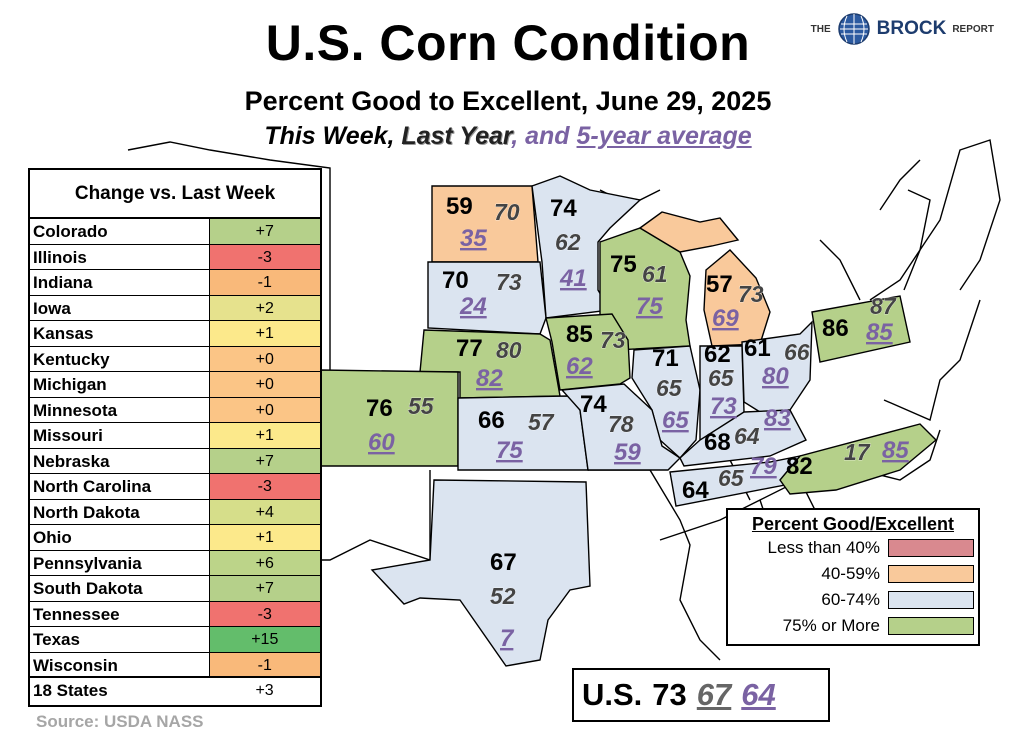  Describe the element at coordinates (175, 690) in the screenshot. I see `table-total-row: 18 States +3` at that location.